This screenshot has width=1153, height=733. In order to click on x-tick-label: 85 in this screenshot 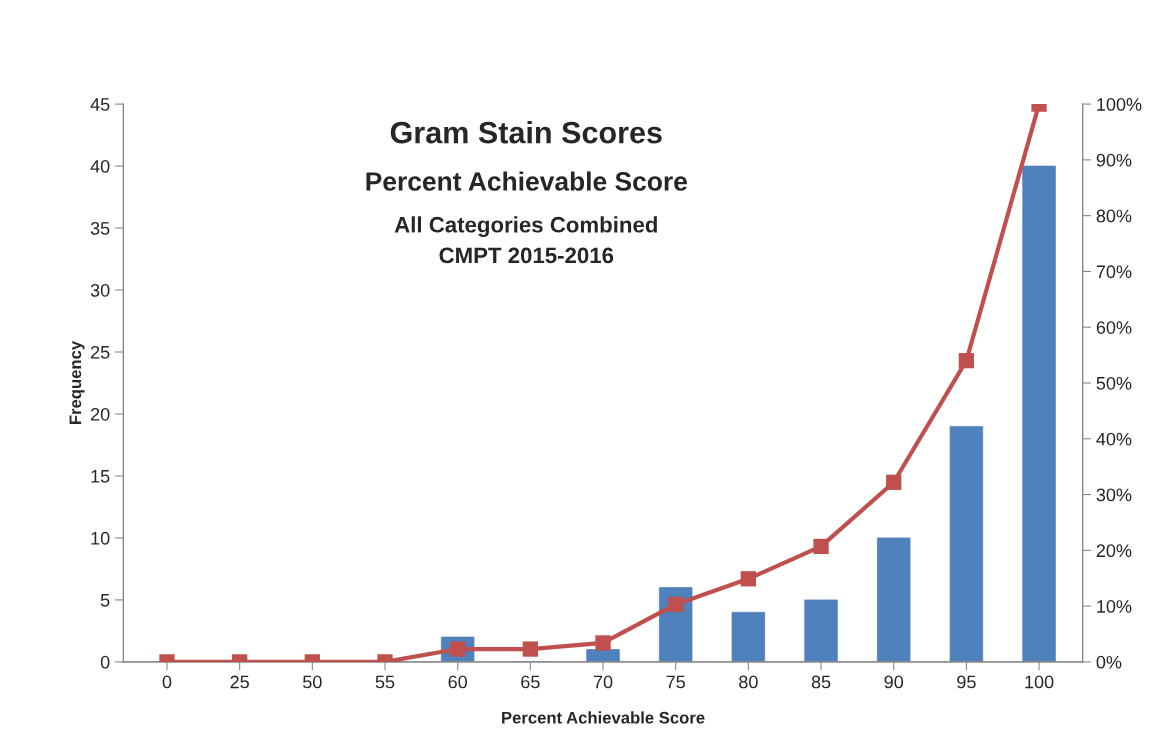, I will do `click(821, 682)`.